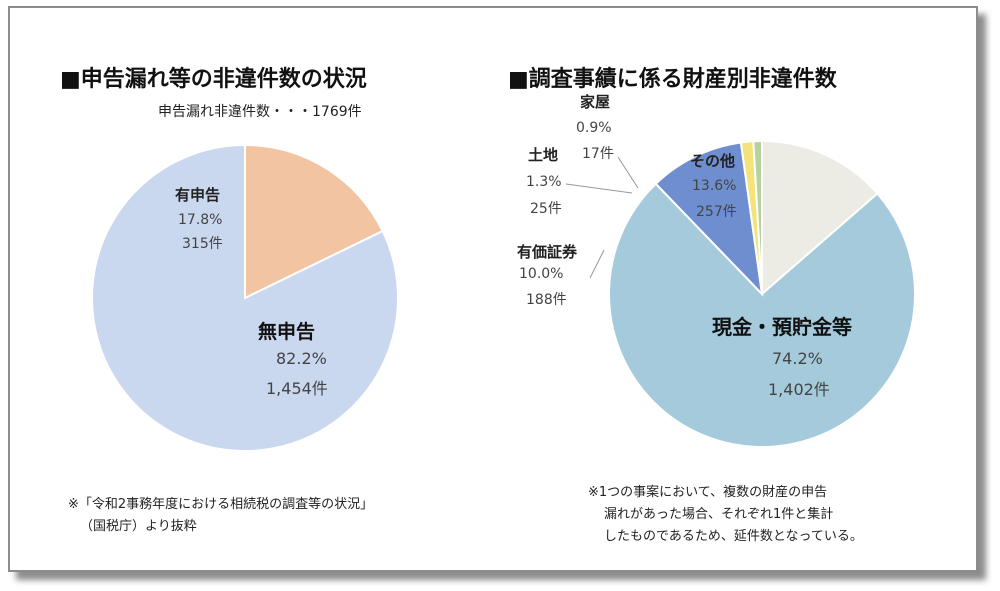 The height and width of the screenshot is (591, 1000). What do you see at coordinates (138, 526) in the screenshot?
I see `chart1-footnote-line-2: （国税庁）より抜粋` at bounding box center [138, 526].